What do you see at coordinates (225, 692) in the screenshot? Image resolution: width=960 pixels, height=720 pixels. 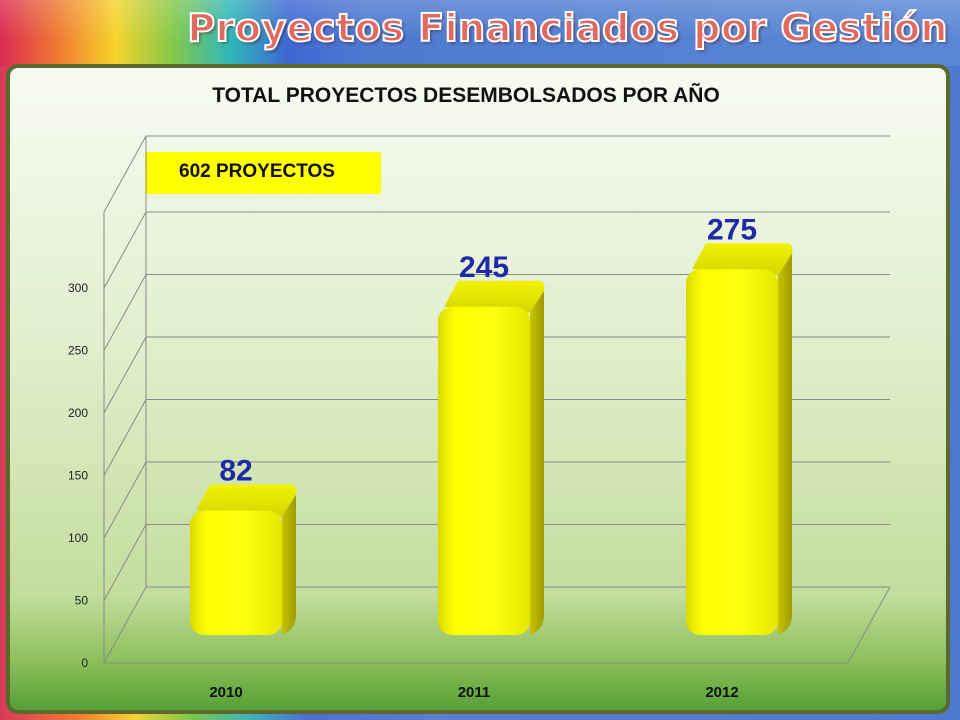 I see `x-tick-label: 2010` at bounding box center [225, 692].